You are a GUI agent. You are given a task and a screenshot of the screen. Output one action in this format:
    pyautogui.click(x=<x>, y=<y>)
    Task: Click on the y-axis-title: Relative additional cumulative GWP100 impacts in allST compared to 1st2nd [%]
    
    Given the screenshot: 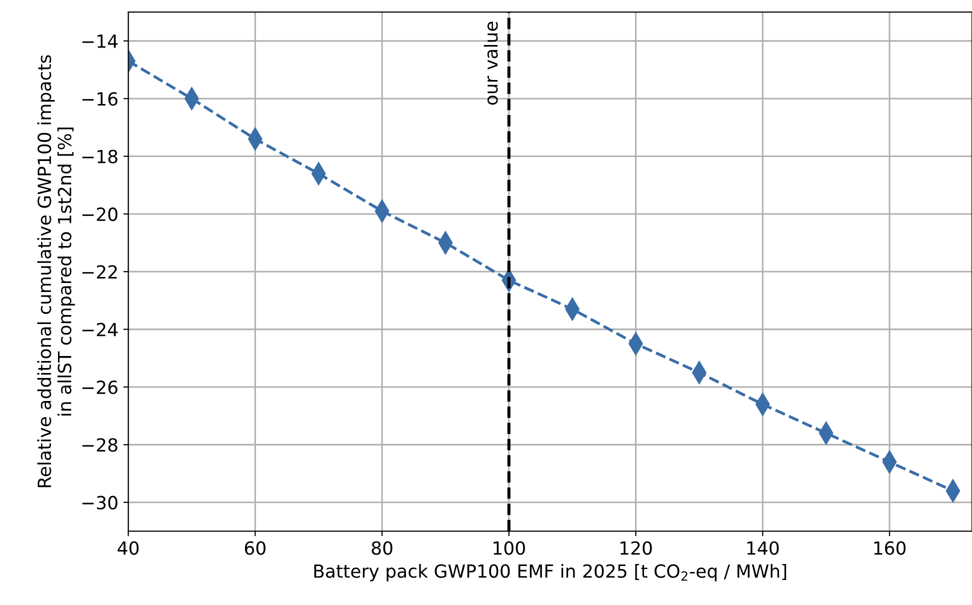 What is the action you would take?
    pyautogui.click(x=56, y=271)
    